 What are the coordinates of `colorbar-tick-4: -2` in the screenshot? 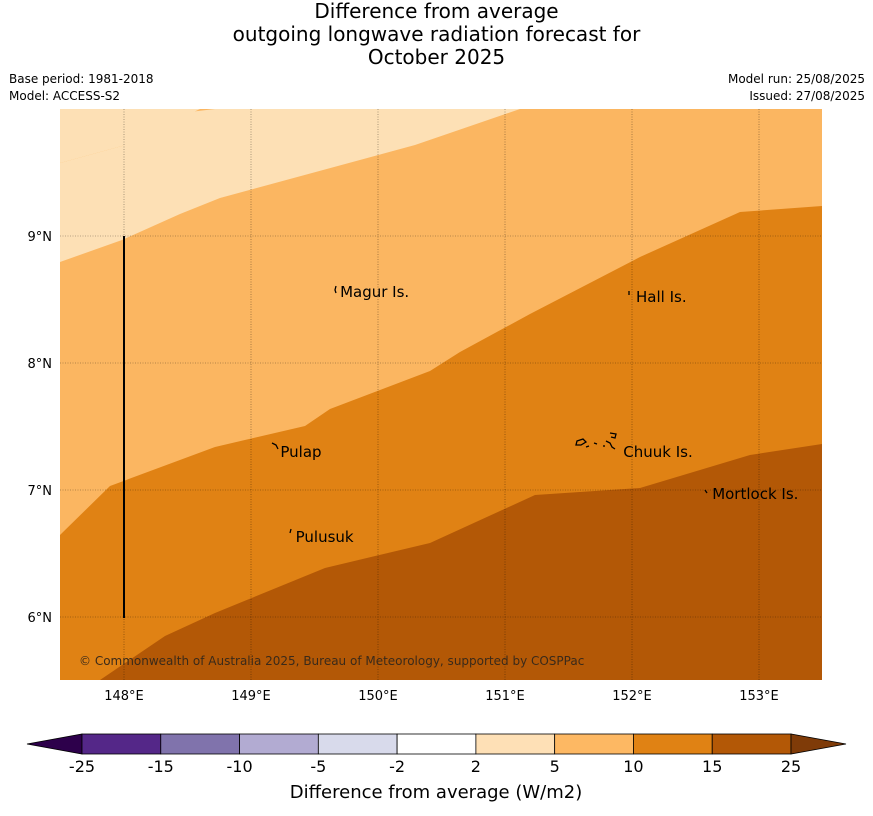 It's located at (397, 766).